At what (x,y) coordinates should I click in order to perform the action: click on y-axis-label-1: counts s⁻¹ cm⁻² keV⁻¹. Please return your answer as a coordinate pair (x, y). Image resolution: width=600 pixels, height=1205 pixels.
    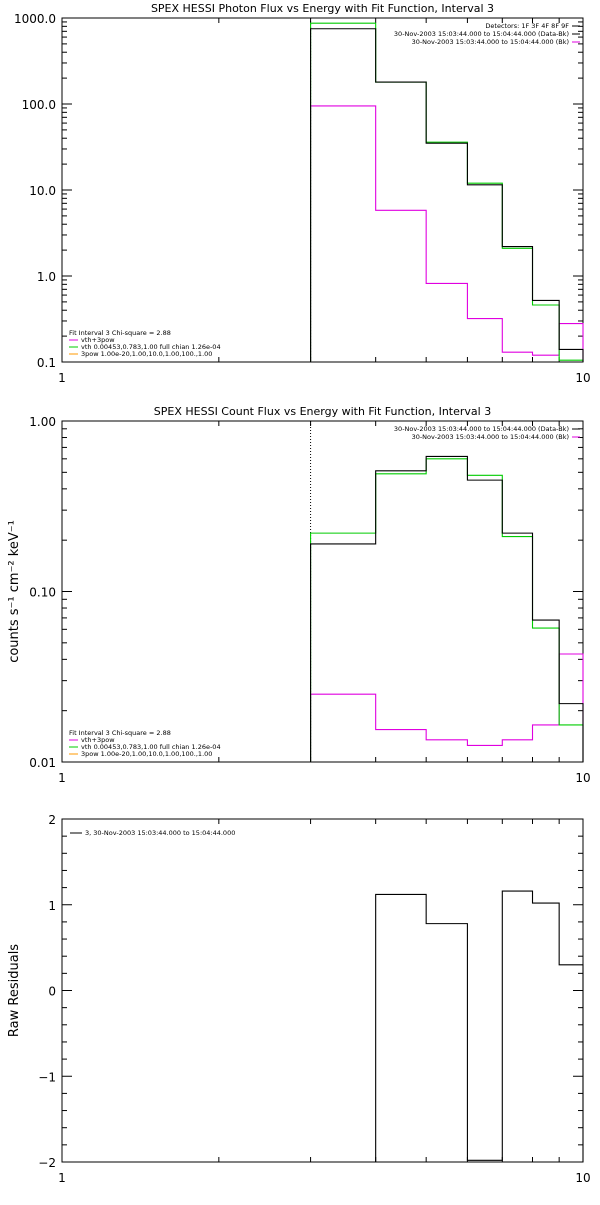
    Looking at the image, I should click on (14, 591).